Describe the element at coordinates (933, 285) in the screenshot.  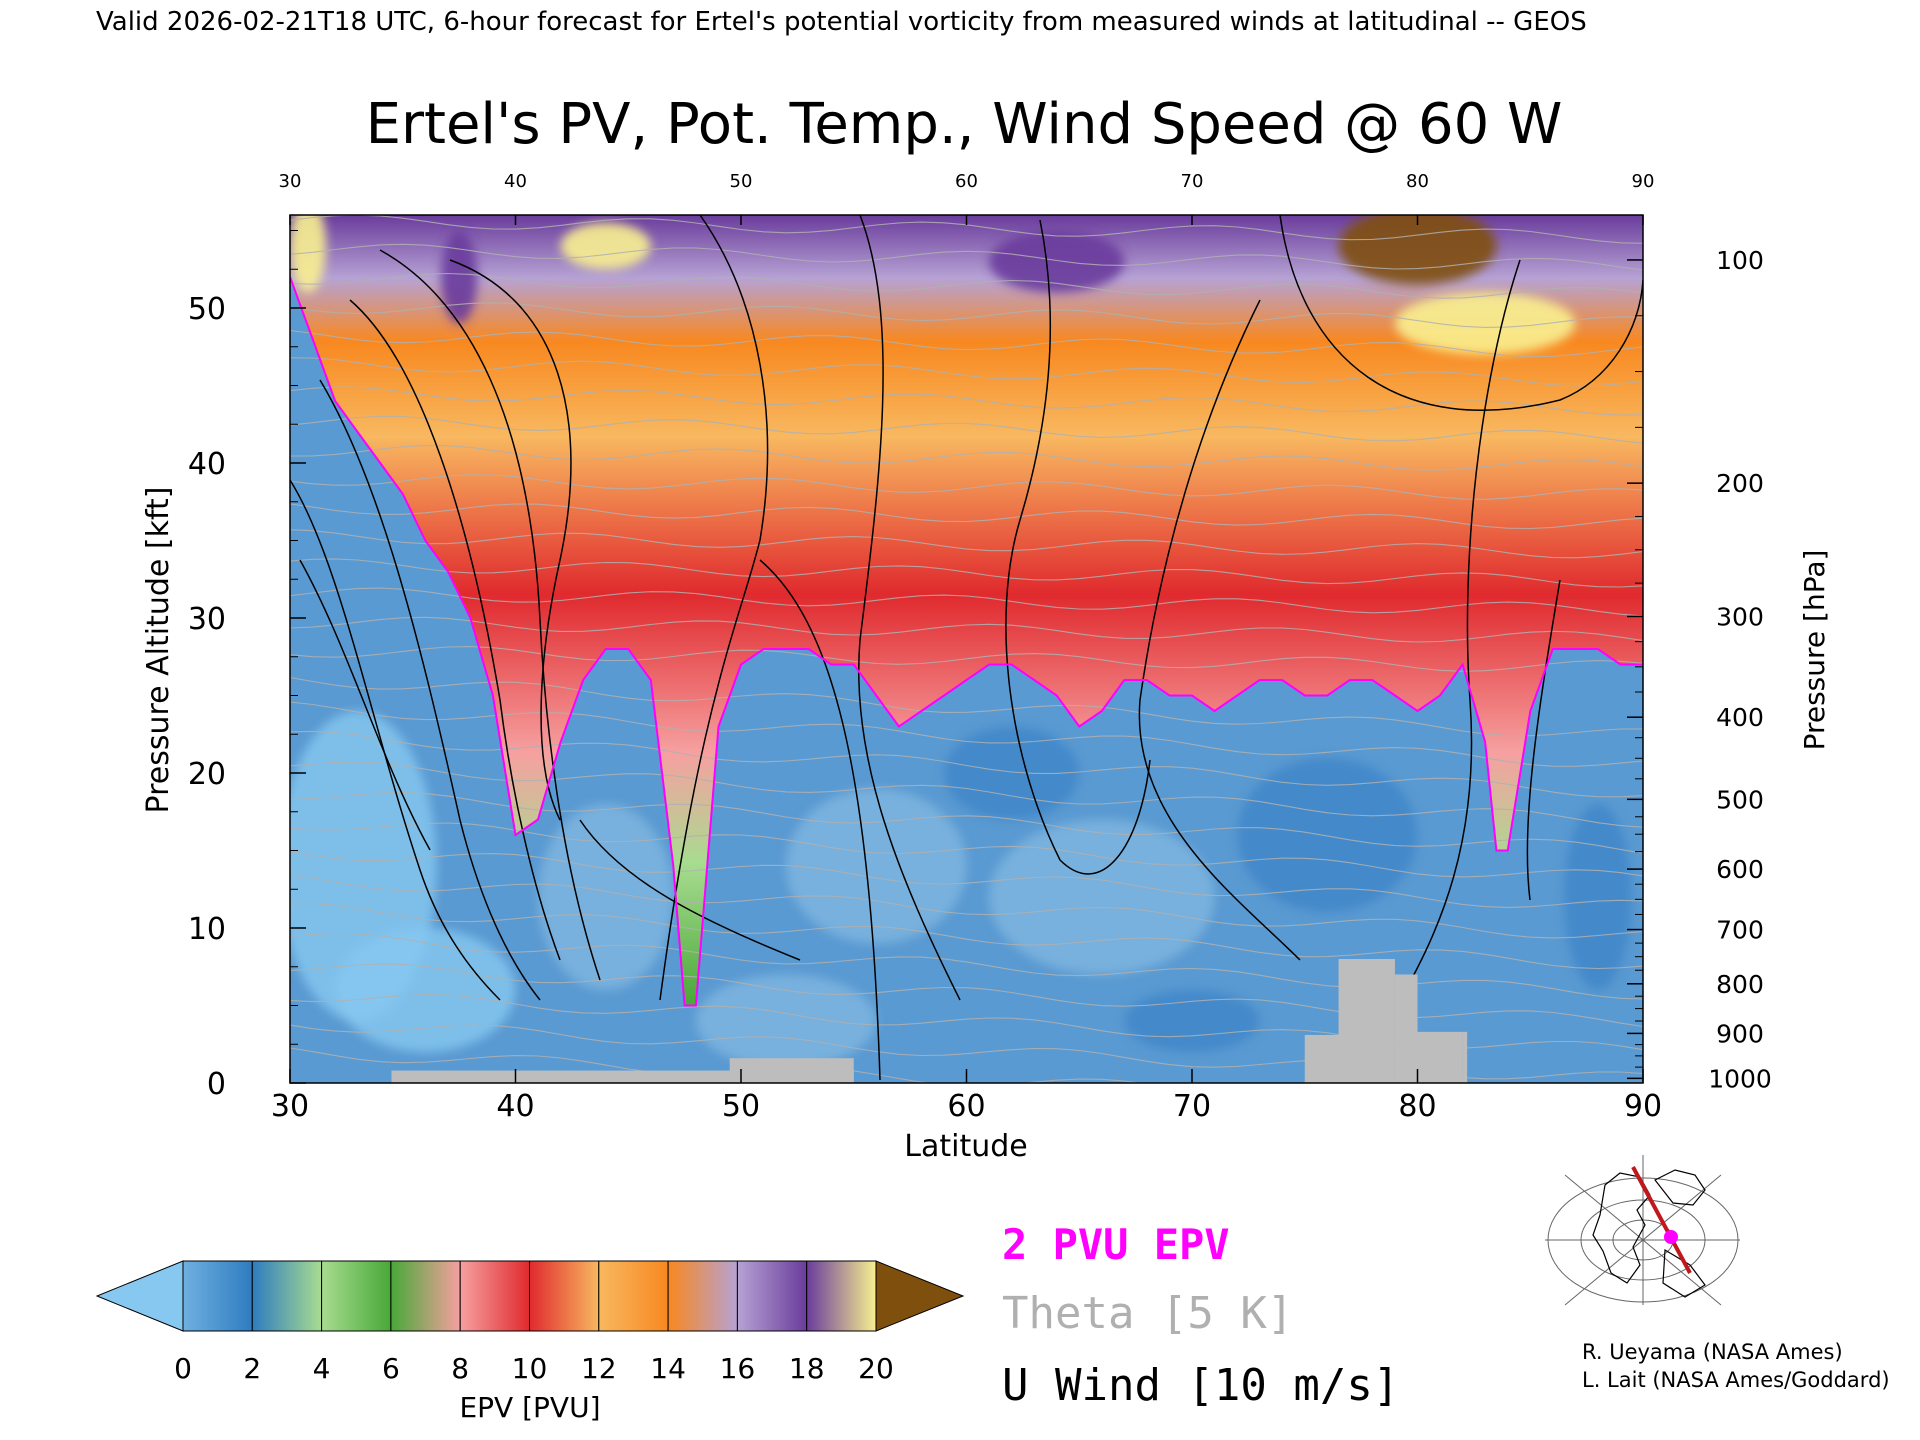
I see `stratosphere-patches` at that location.